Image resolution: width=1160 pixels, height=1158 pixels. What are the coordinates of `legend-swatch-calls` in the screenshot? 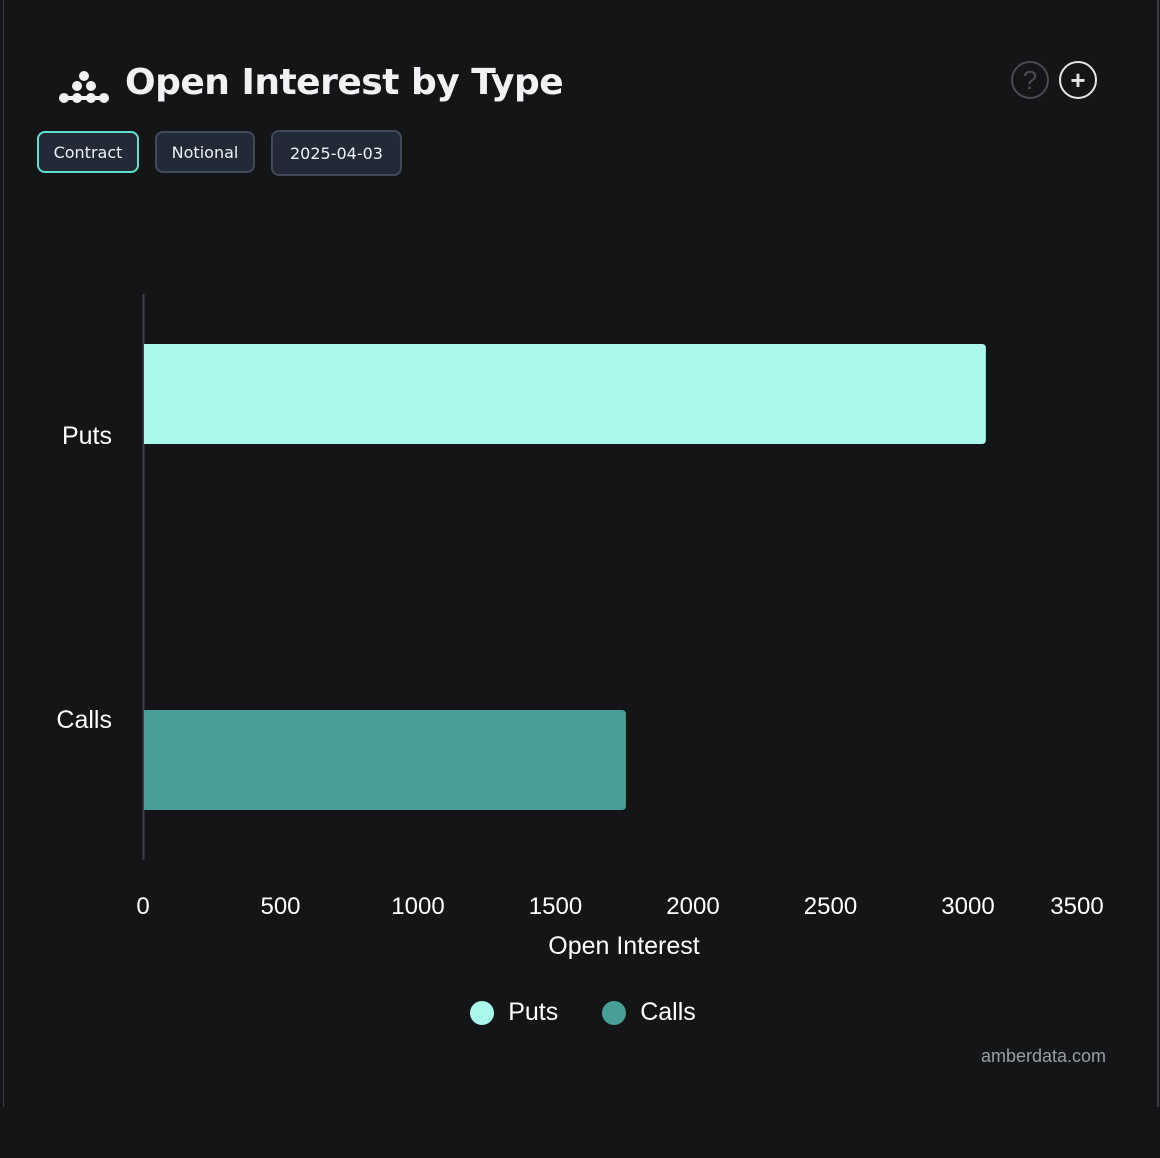 It's located at (614, 1012).